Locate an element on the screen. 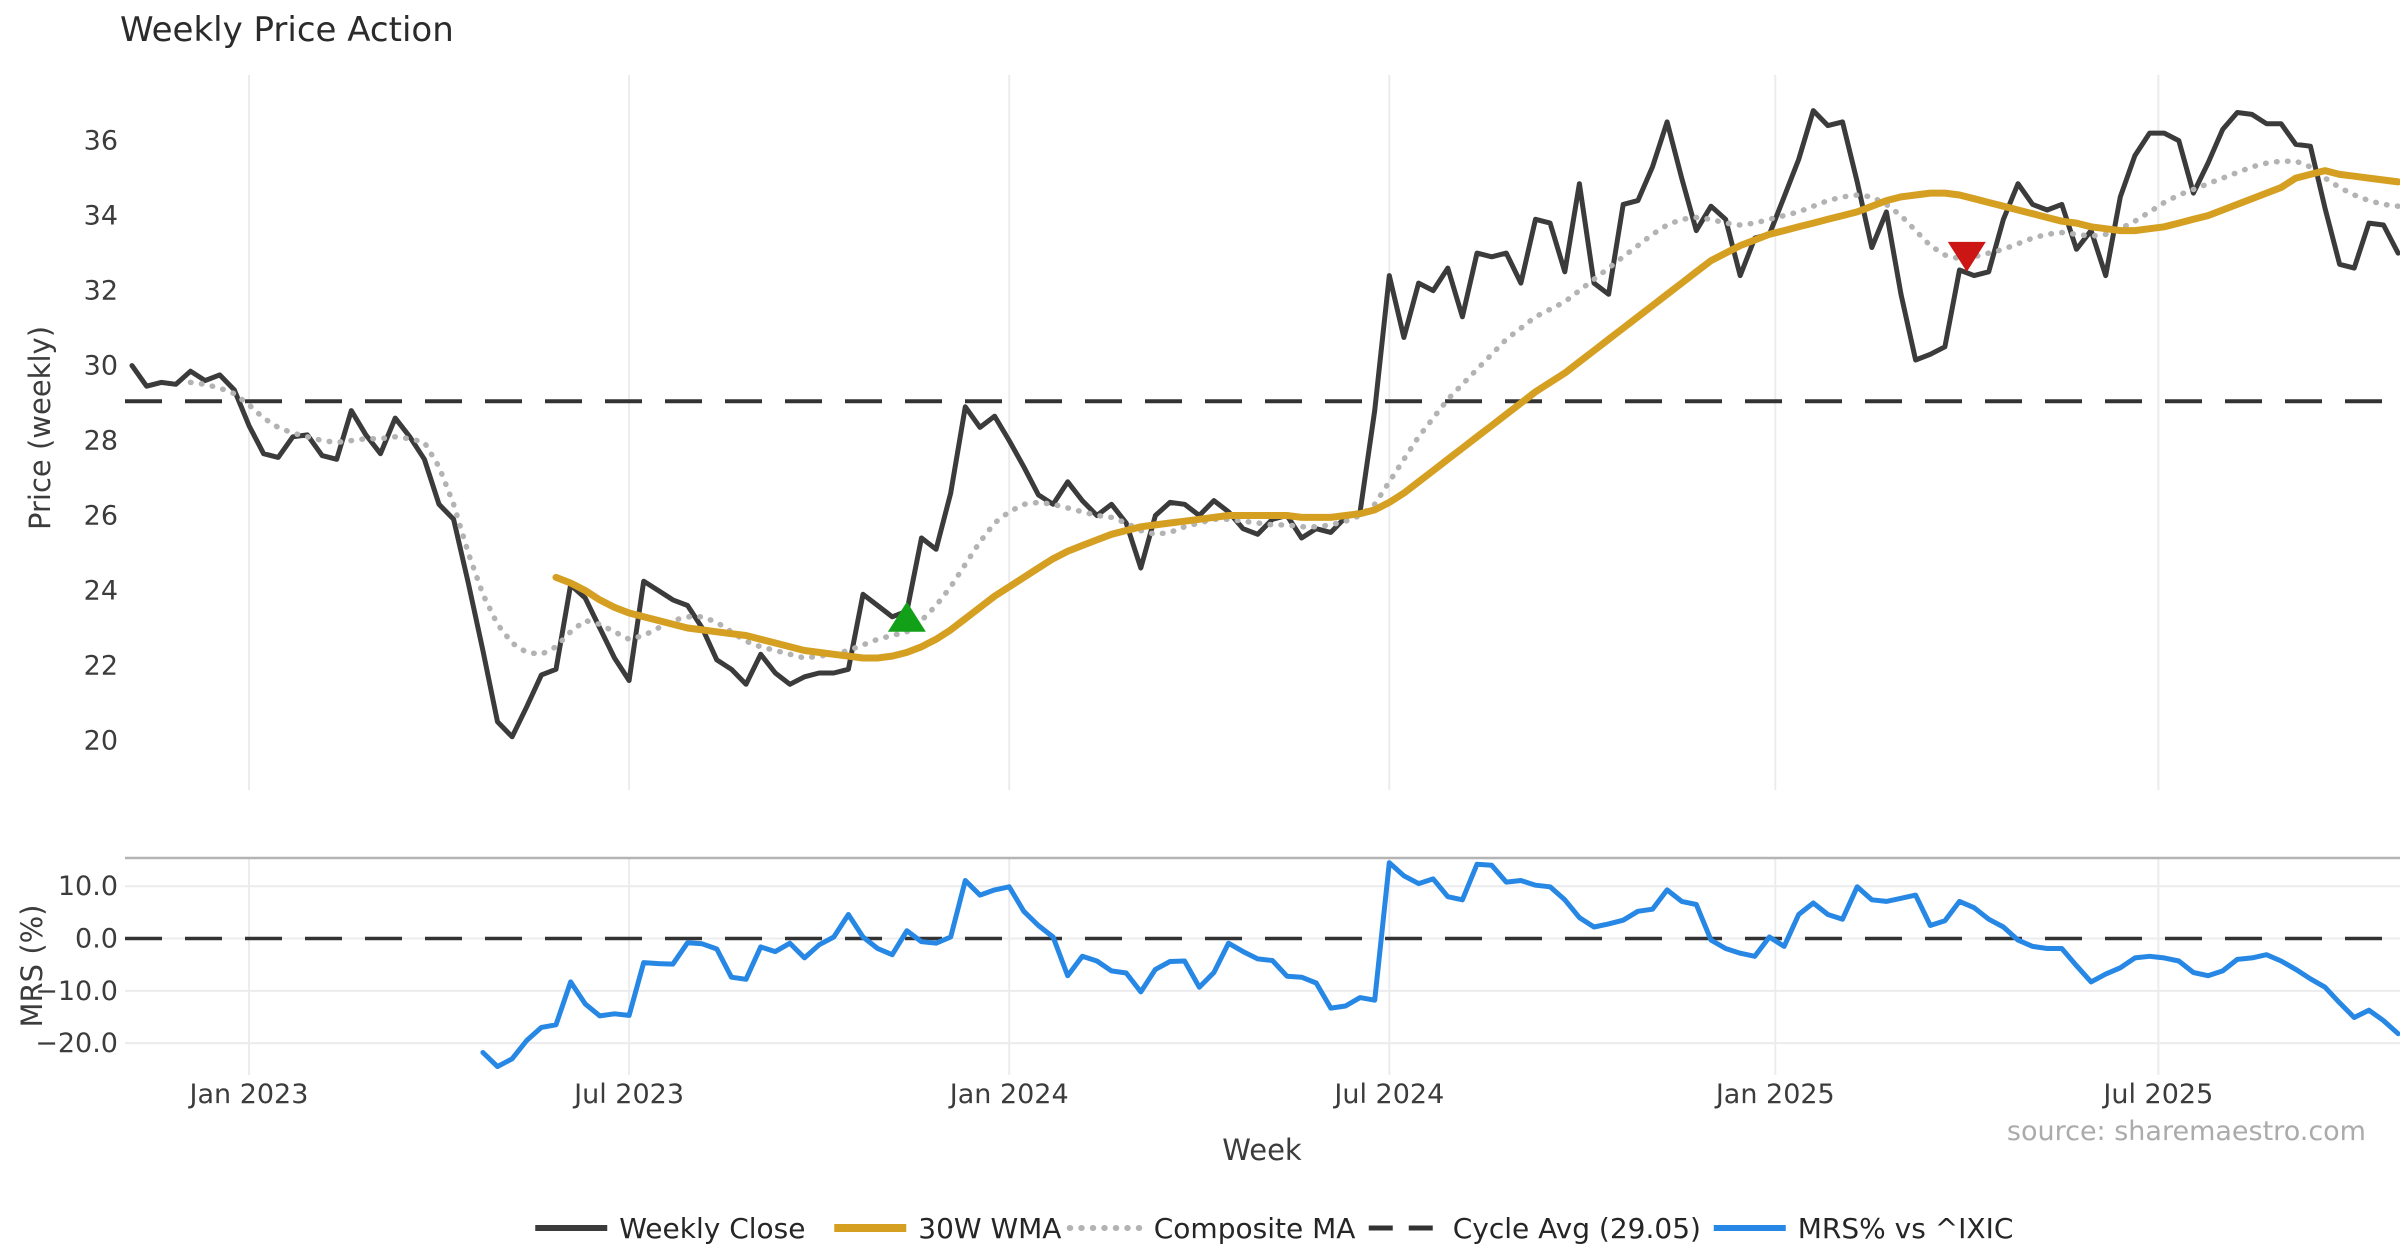  price-tick-label: 20 is located at coordinates (101, 741).